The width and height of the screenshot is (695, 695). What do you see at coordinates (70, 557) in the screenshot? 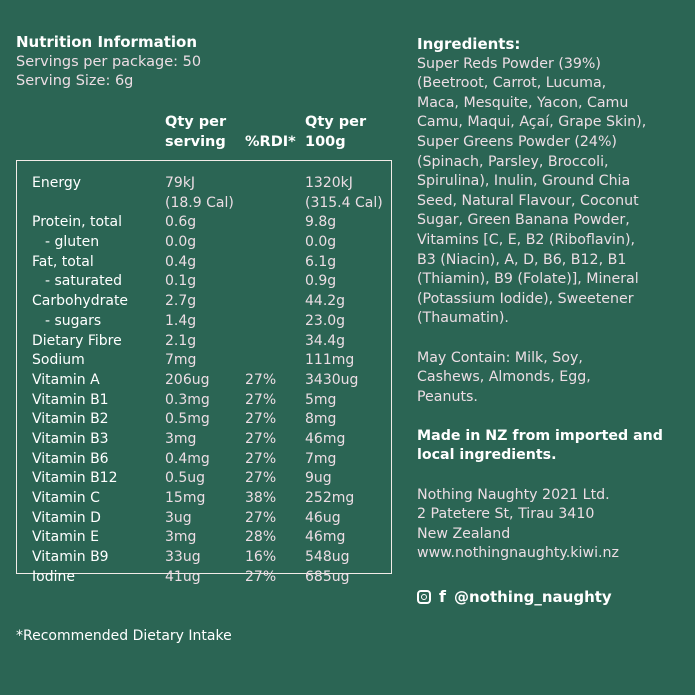
I see `nutrient-name: Vitamin B9` at bounding box center [70, 557].